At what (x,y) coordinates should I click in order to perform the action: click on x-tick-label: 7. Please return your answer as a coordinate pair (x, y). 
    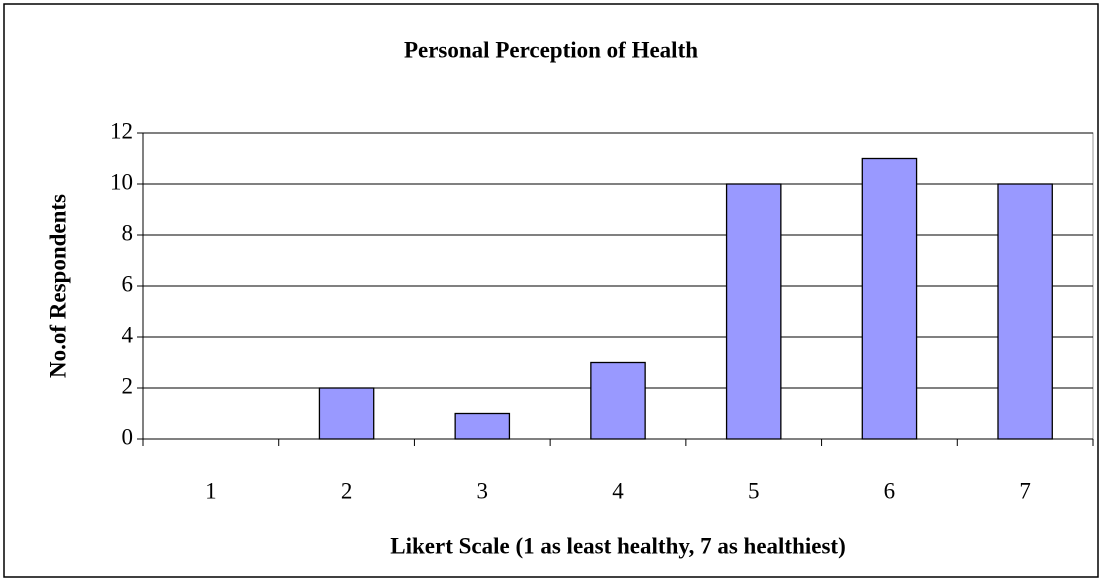
    Looking at the image, I should click on (1025, 490).